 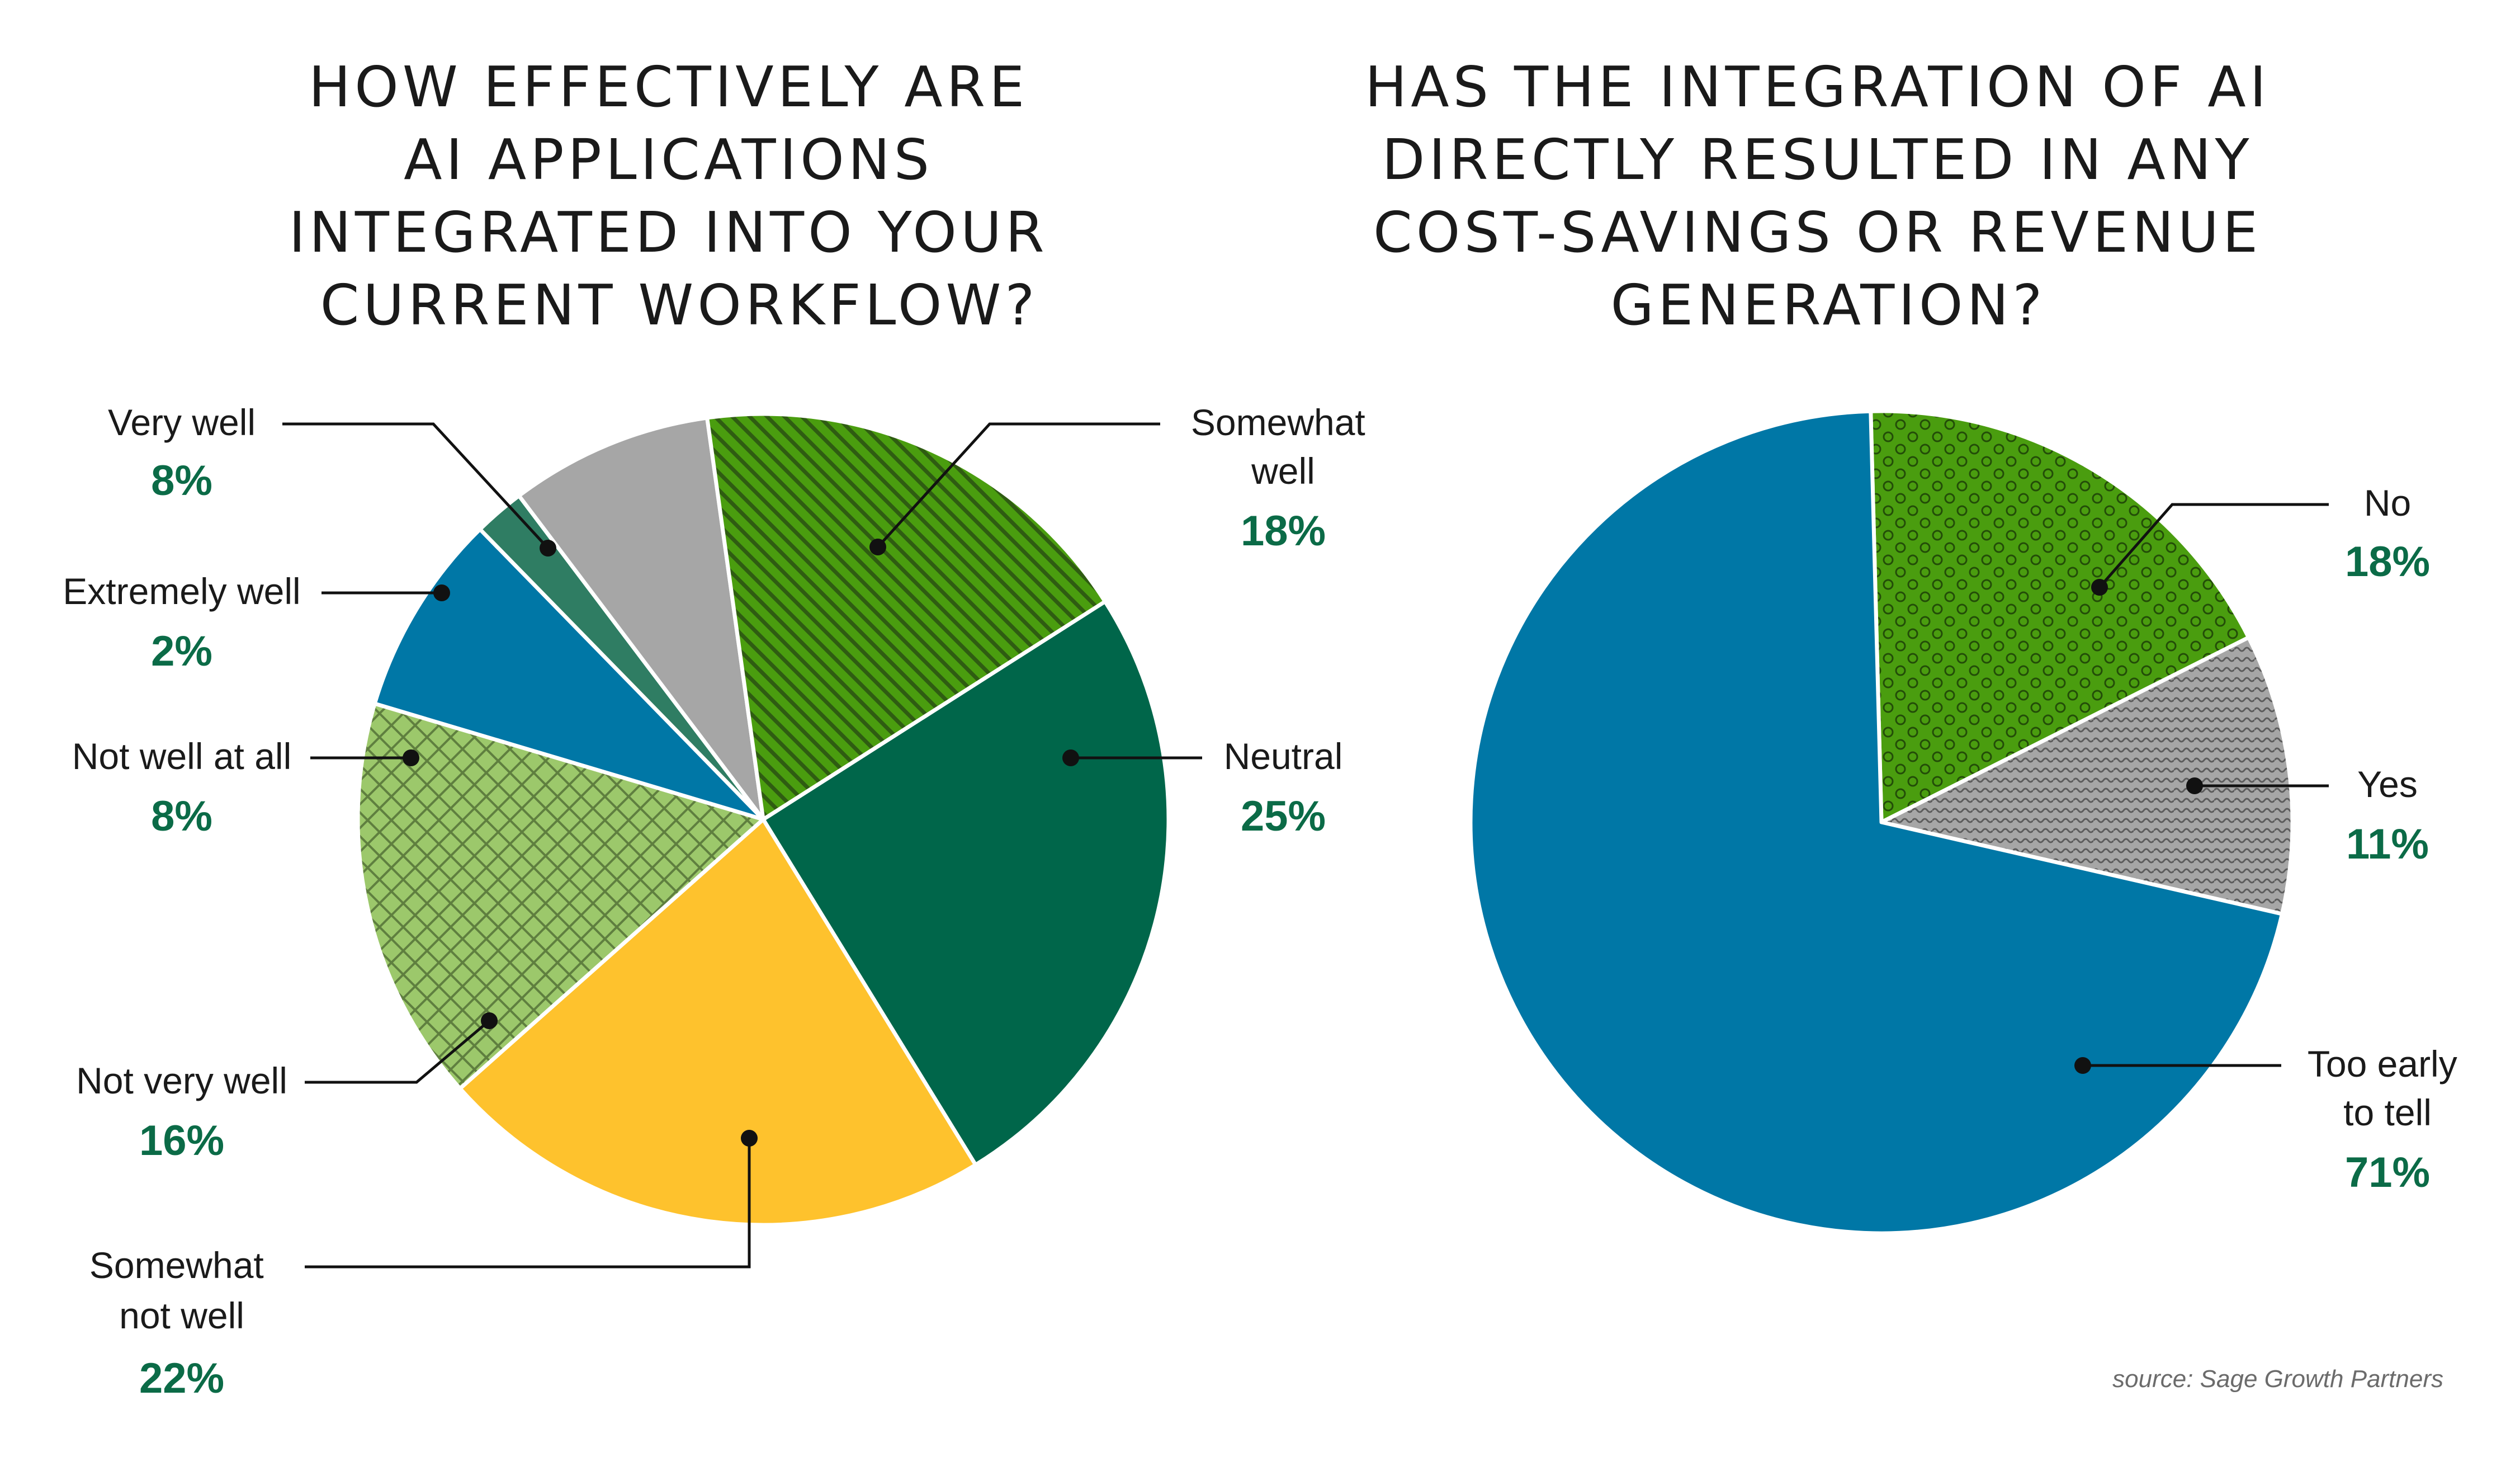 I want to click on pie-slice-somewhat-well, so click(x=906, y=617).